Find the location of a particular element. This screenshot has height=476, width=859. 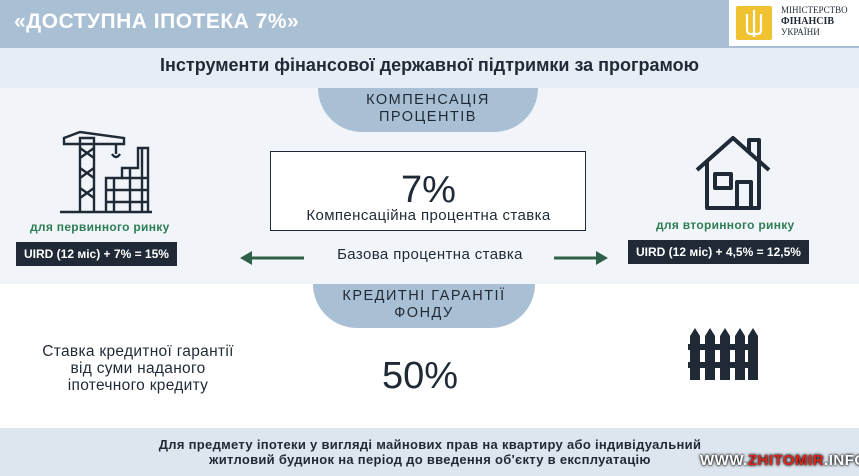

watermark: WWW.ZHITOMIR.INFO is located at coordinates (779, 460).